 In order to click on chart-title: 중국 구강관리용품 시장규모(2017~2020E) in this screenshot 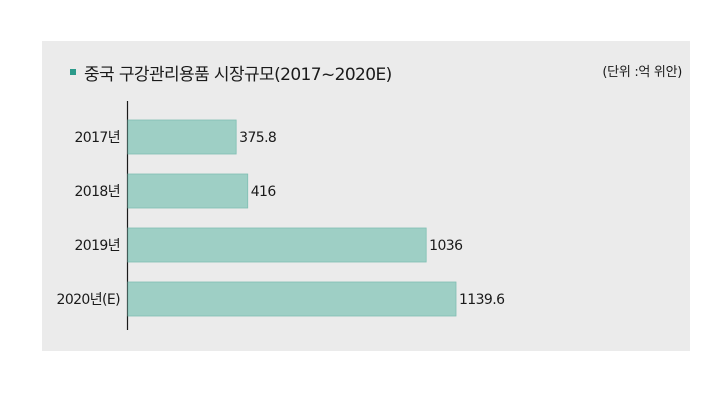, I will do `click(238, 74)`.